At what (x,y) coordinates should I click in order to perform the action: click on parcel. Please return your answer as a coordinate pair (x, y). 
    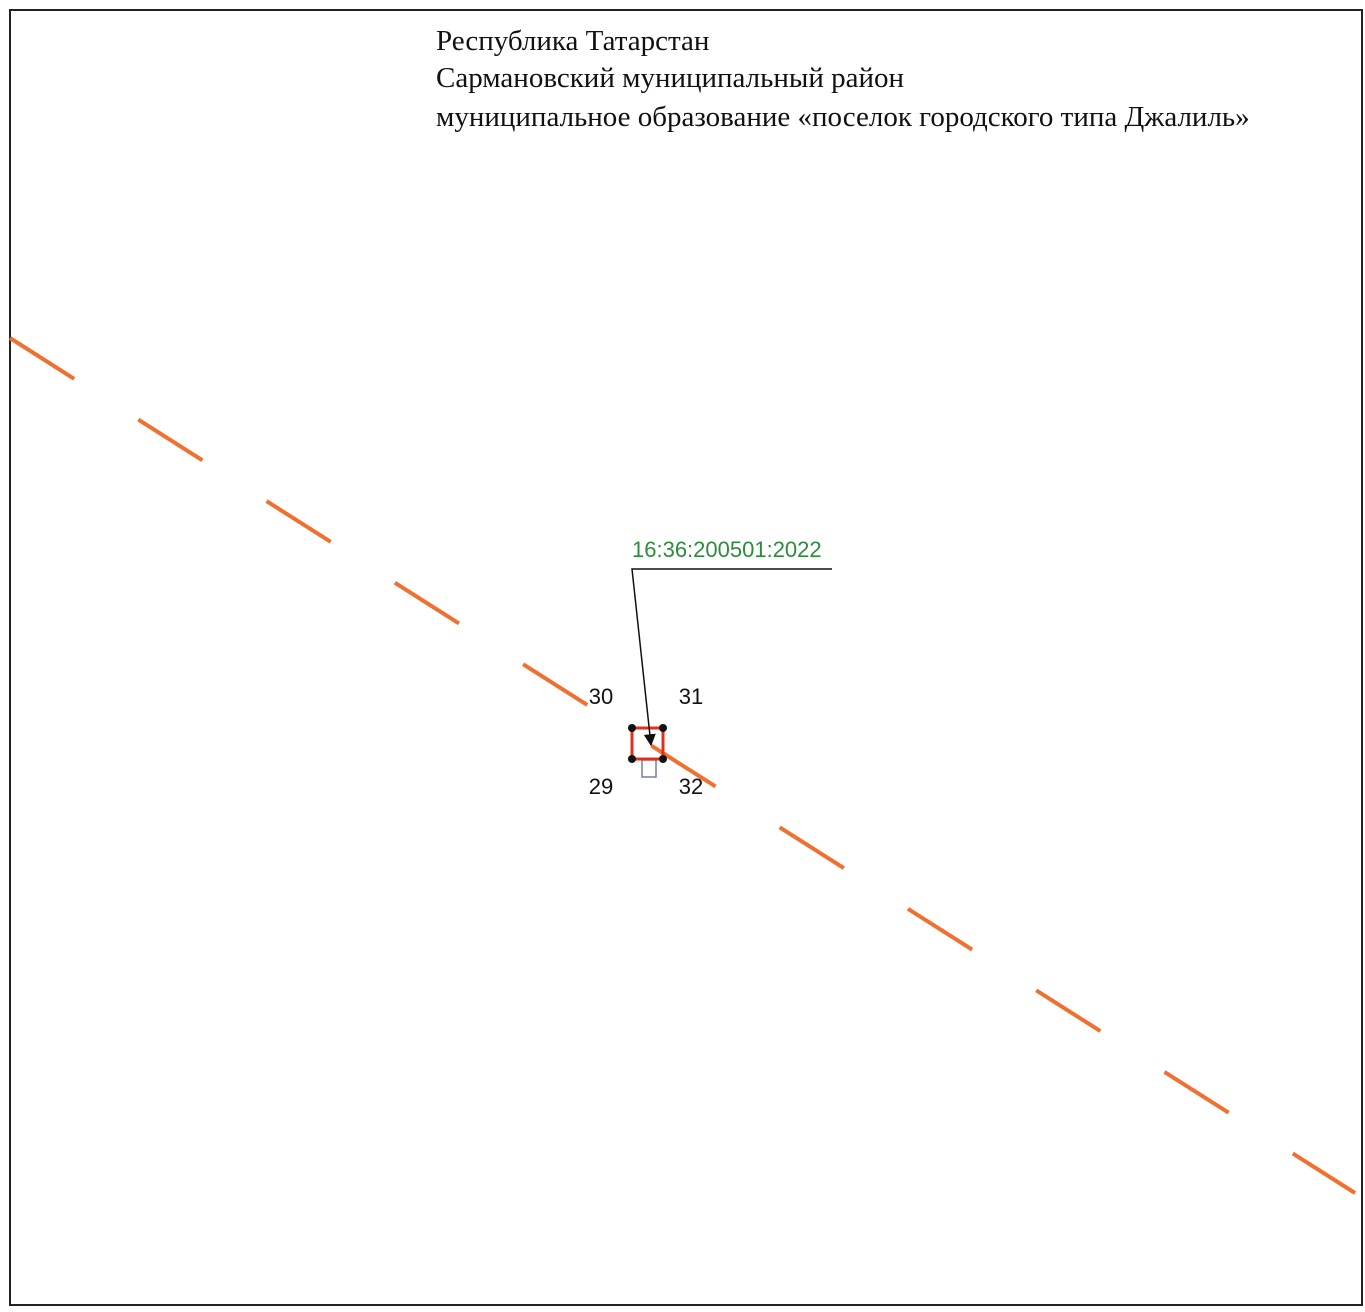
    Looking at the image, I should click on (647, 743).